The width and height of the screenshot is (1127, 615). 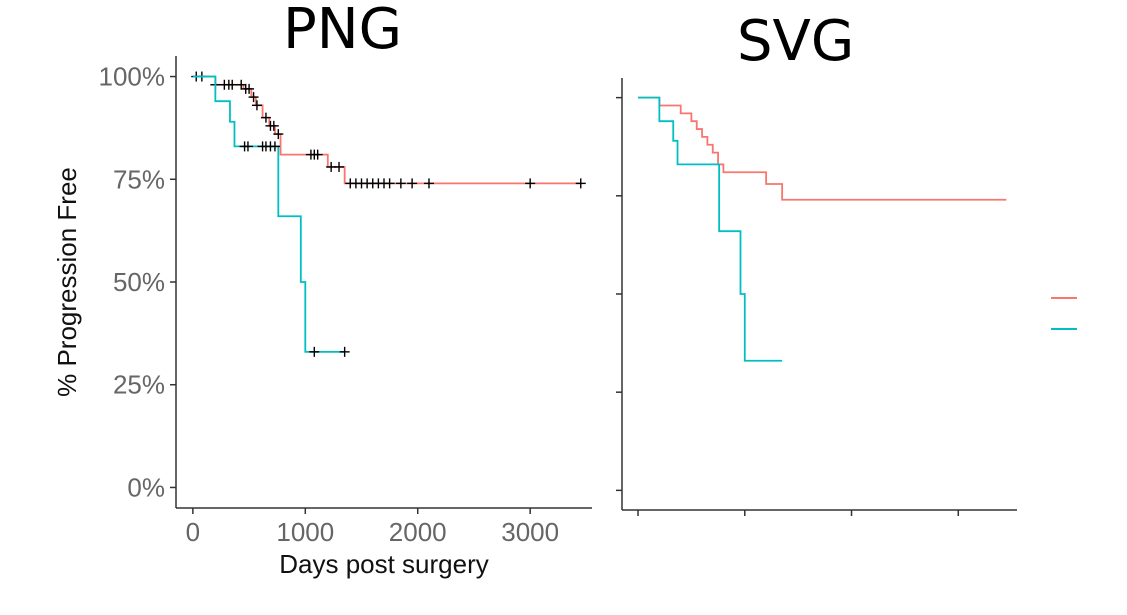 I want to click on y-tick-label: 100%, so click(x=132, y=77).